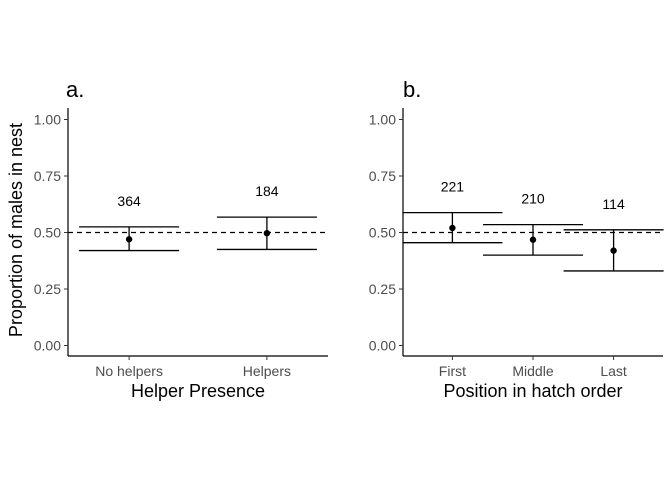  I want to click on sample-size-label-0-1: 184, so click(267, 191).